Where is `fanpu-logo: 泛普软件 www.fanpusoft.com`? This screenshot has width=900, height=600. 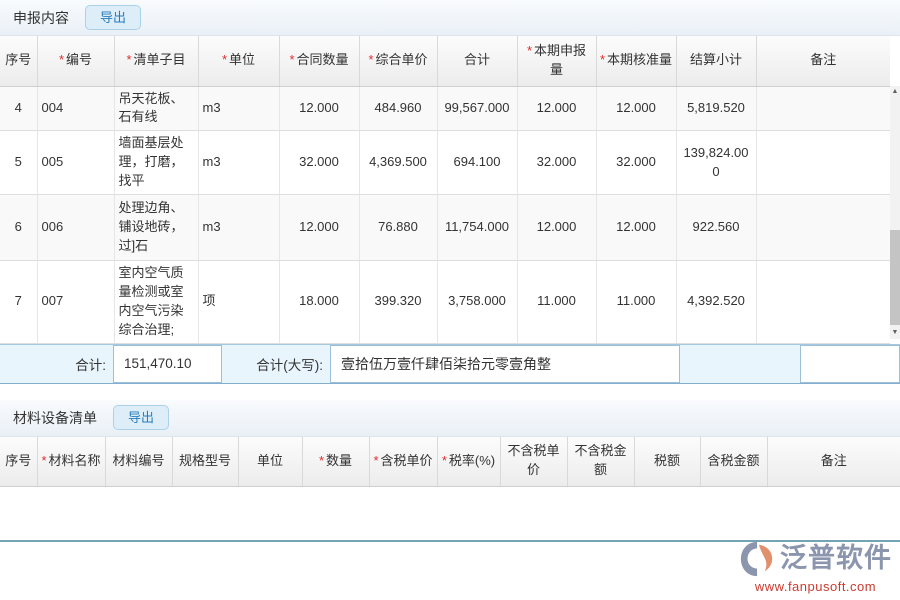 fanpu-logo: 泛普软件 www.fanpusoft.com is located at coordinates (815, 567).